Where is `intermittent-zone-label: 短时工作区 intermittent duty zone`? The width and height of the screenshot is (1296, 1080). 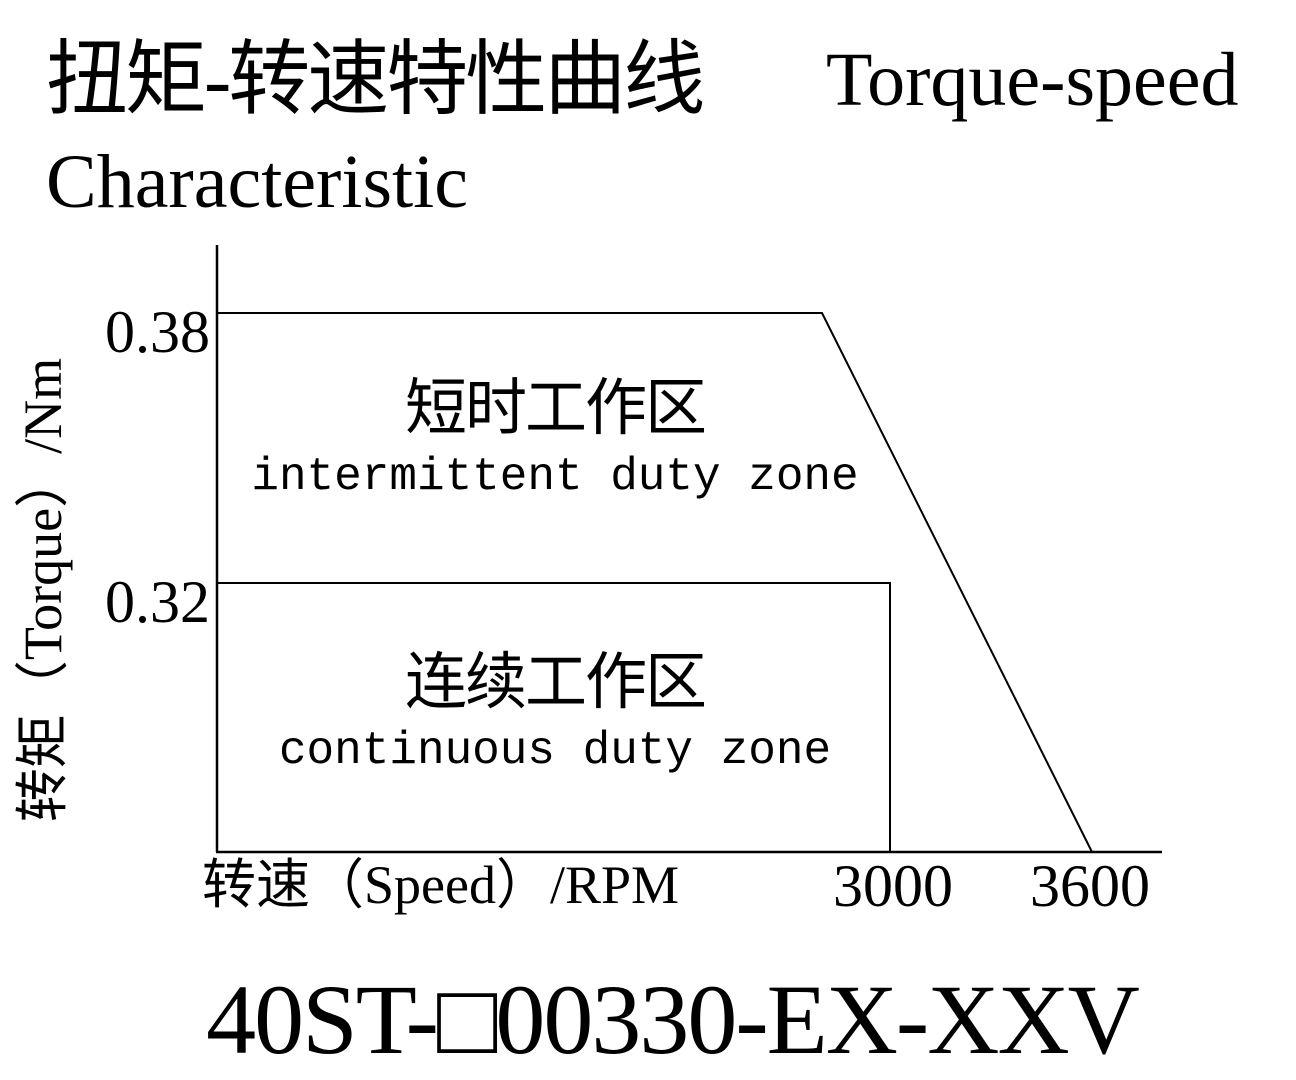
intermittent-zone-label: 短时工作区 intermittent duty zone is located at coordinates (554, 439).